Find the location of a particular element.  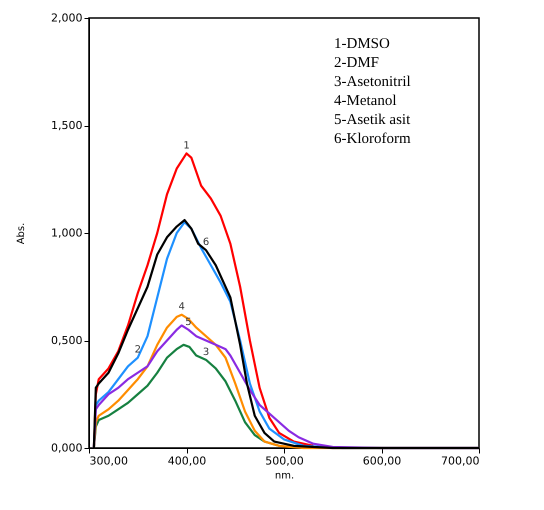

annotation: 2 is located at coordinates (137, 350).